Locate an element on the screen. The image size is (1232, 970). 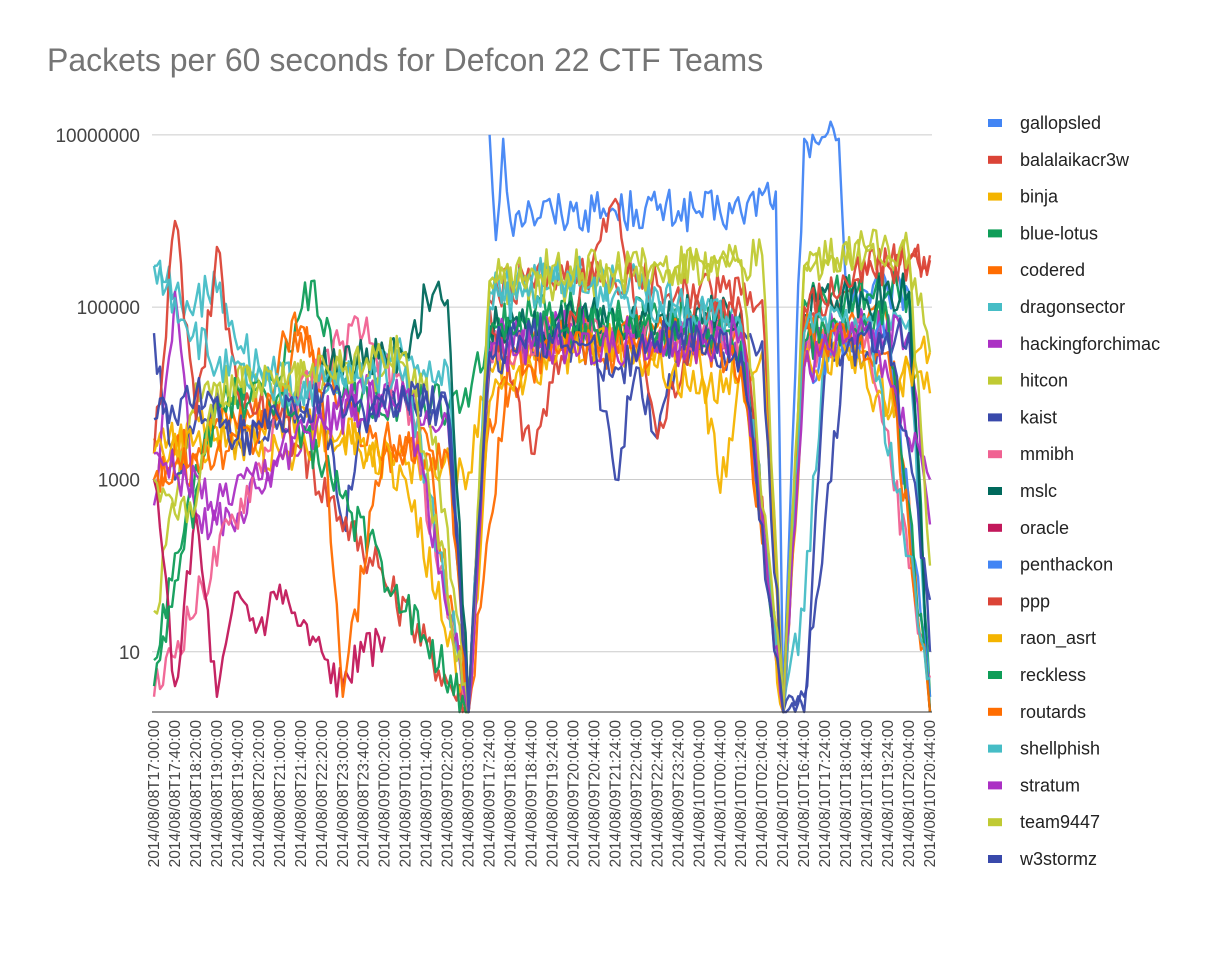
x-tick-label: 2014/08/10T00:44:00 is located at coordinates (720, 794).